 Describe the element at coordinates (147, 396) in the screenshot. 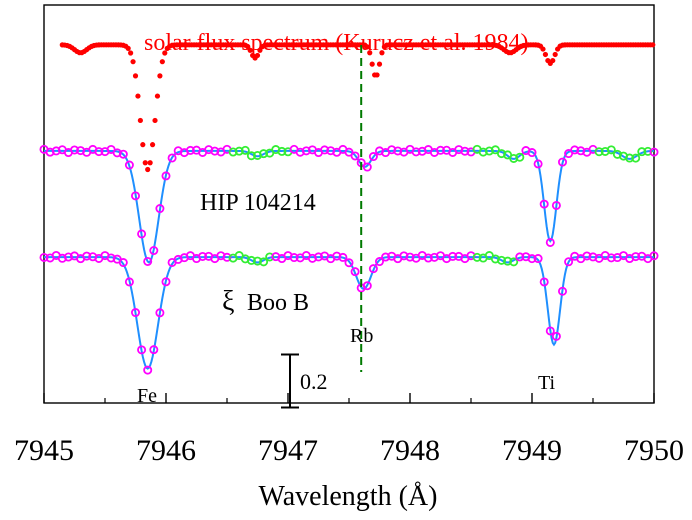

I see `fe-line-label: Fe` at that location.